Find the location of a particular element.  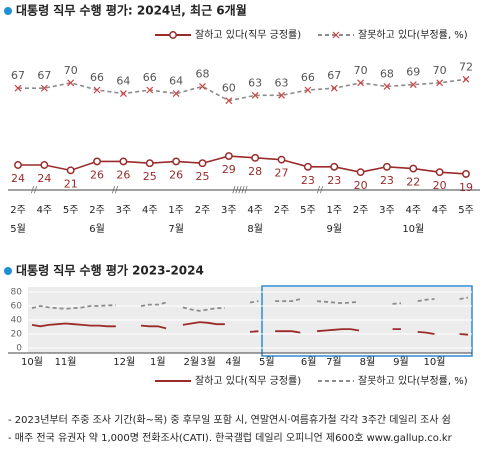

chart-title: 대통령 직무 수행 평가: 2024년, 최근 6개월 is located at coordinates (131, 10).